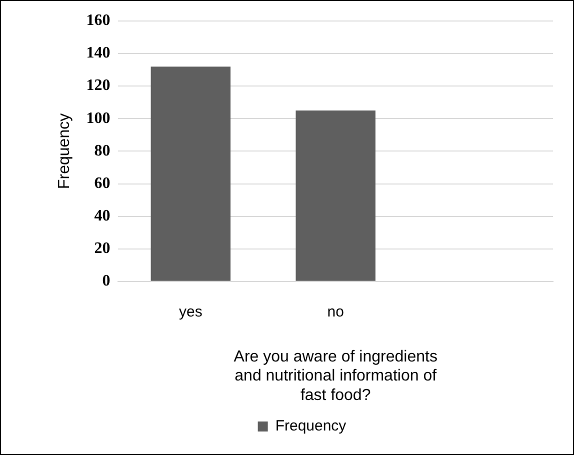 Image resolution: width=574 pixels, height=455 pixels. What do you see at coordinates (98, 53) in the screenshot?
I see `y-tick-label: 140` at bounding box center [98, 53].